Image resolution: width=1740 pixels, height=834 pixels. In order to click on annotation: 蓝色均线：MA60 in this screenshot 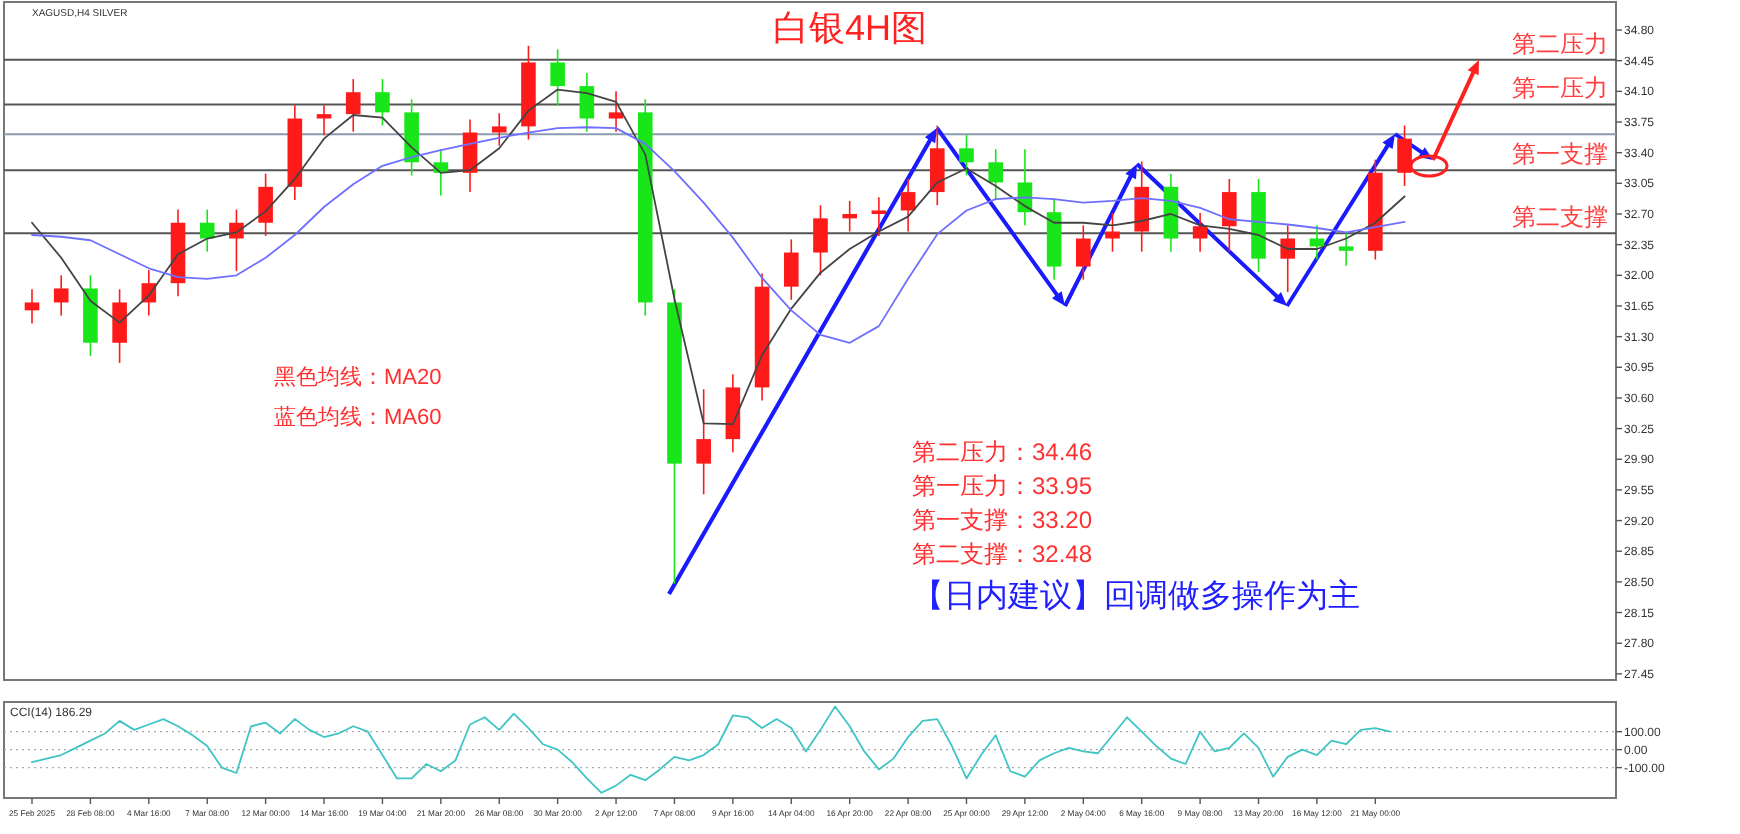, I will do `click(358, 417)`.